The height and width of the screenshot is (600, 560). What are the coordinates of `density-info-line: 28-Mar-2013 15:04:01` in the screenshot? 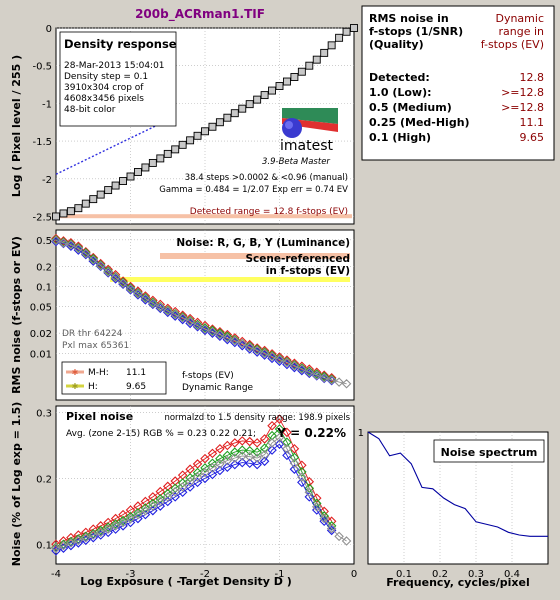 It's located at (114, 66).